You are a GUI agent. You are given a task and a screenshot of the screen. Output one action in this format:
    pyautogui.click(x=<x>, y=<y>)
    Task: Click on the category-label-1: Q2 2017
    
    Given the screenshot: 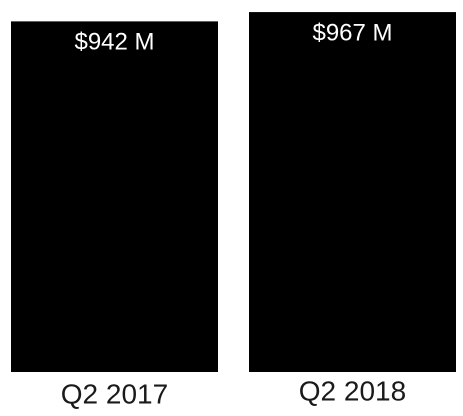 What is the action you would take?
    pyautogui.click(x=114, y=393)
    